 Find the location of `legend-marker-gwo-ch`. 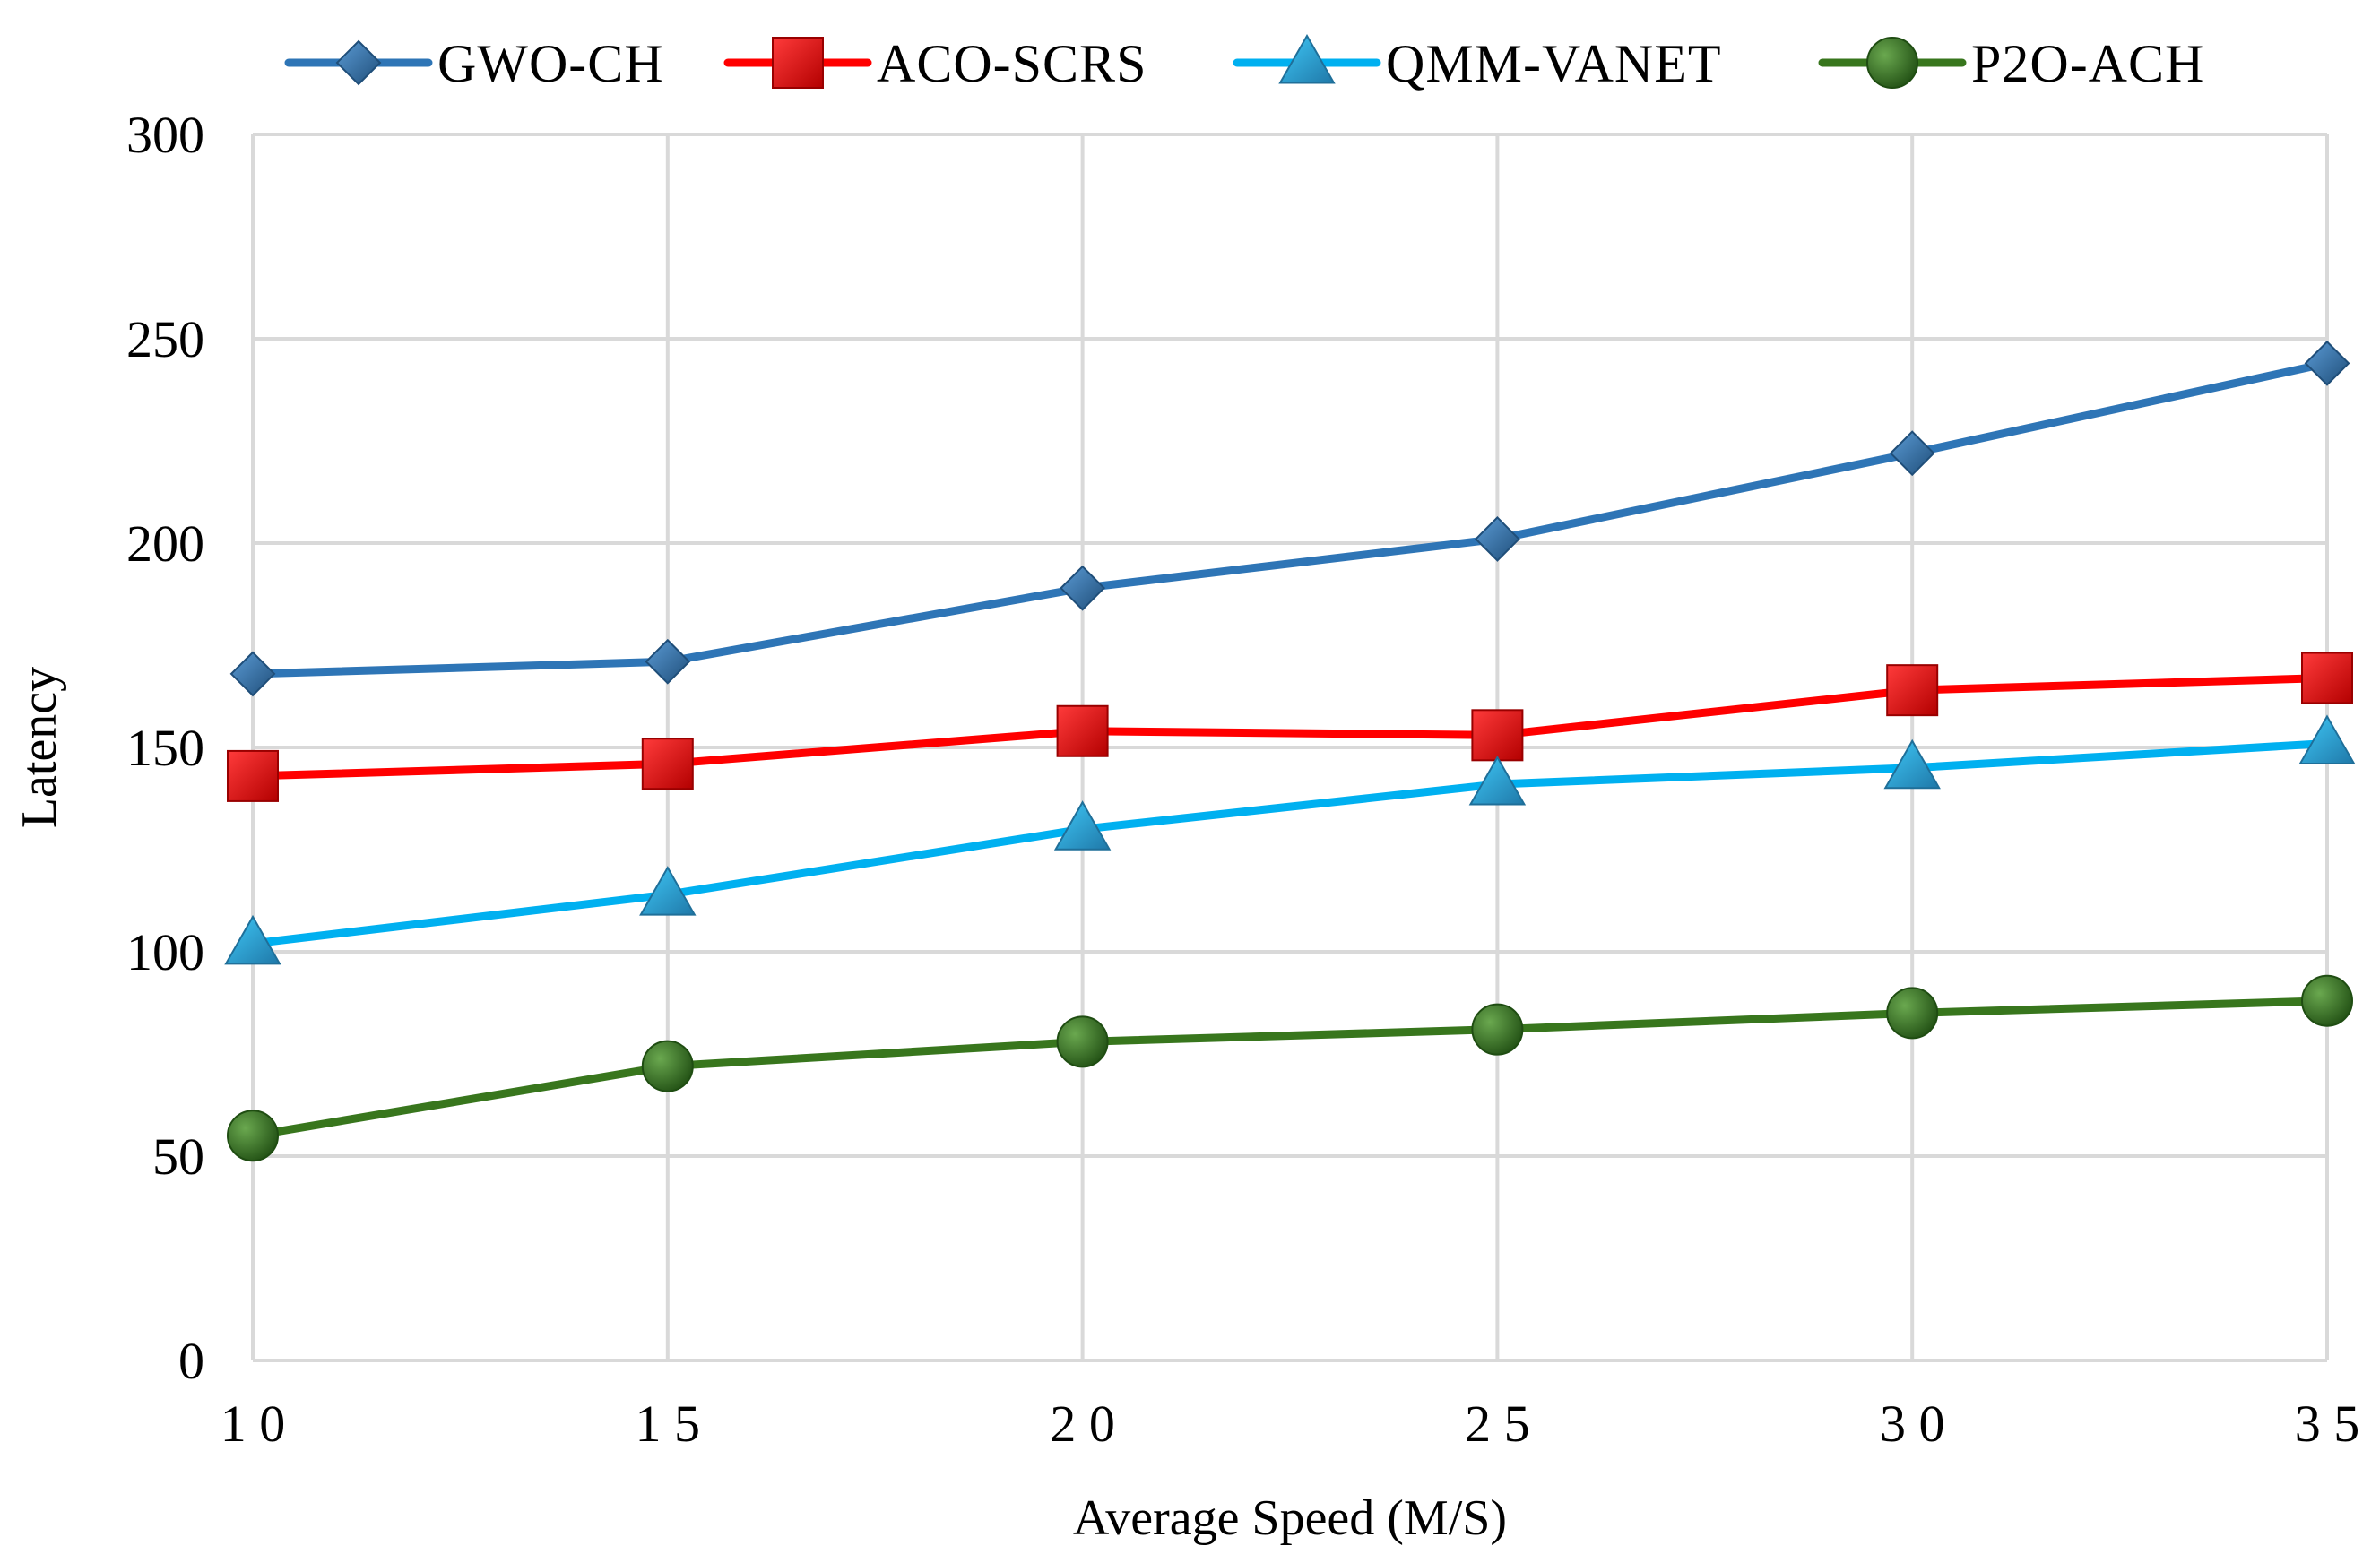

legend-marker-gwo-ch is located at coordinates (359, 63).